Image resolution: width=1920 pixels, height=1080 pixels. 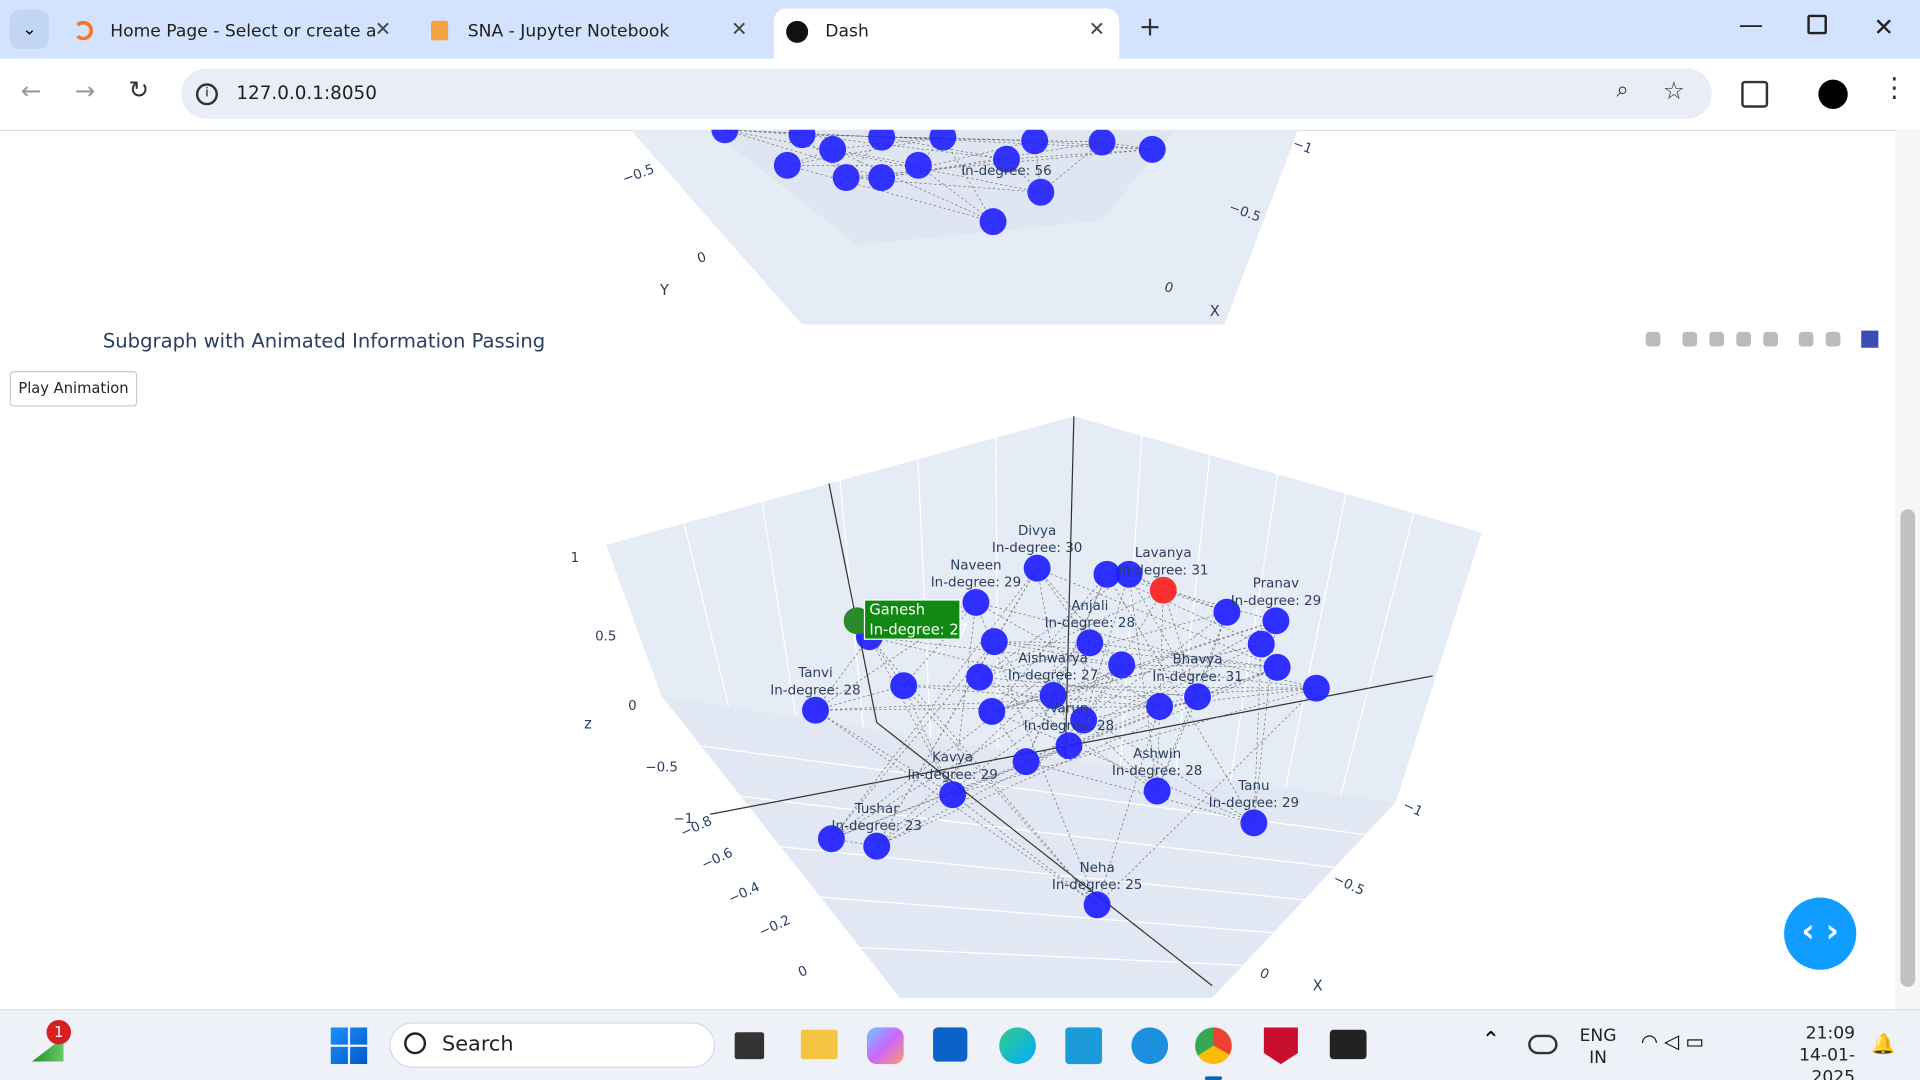 What do you see at coordinates (1751, 24) in the screenshot?
I see `minimize: —` at bounding box center [1751, 24].